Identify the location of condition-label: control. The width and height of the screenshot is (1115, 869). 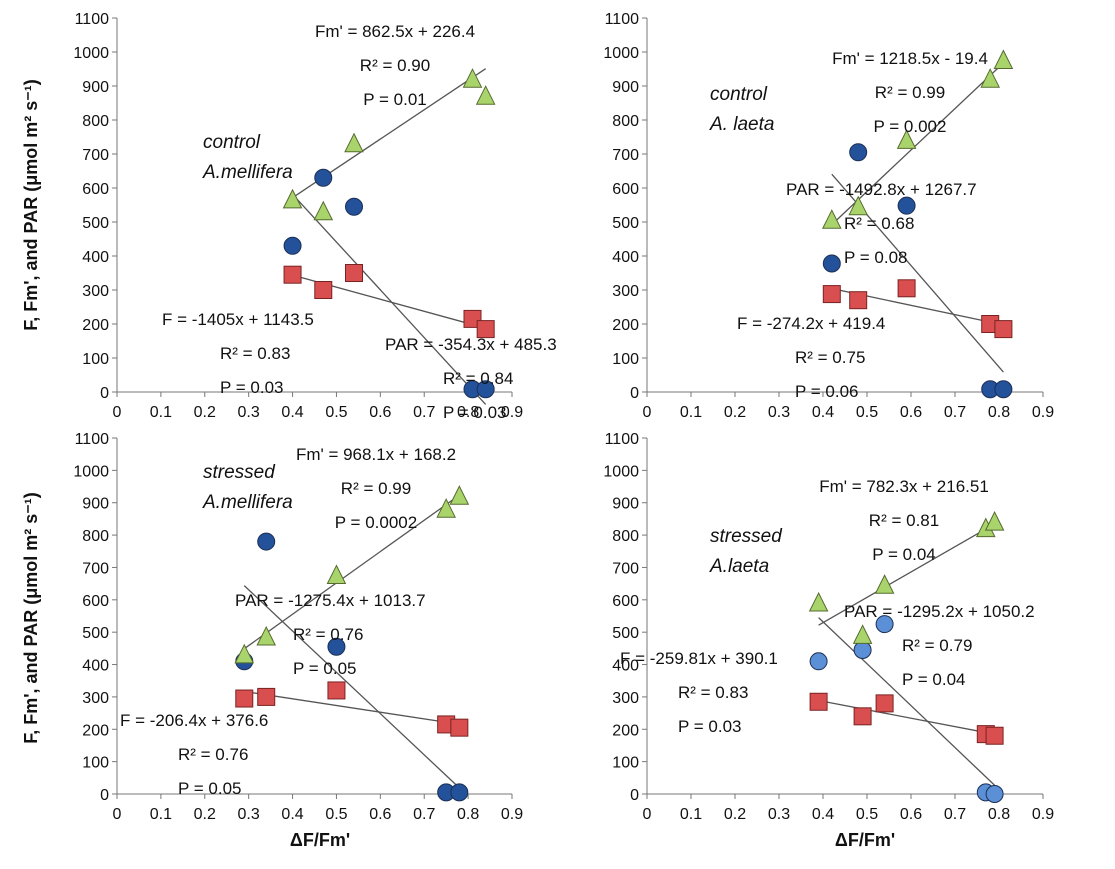
(232, 142).